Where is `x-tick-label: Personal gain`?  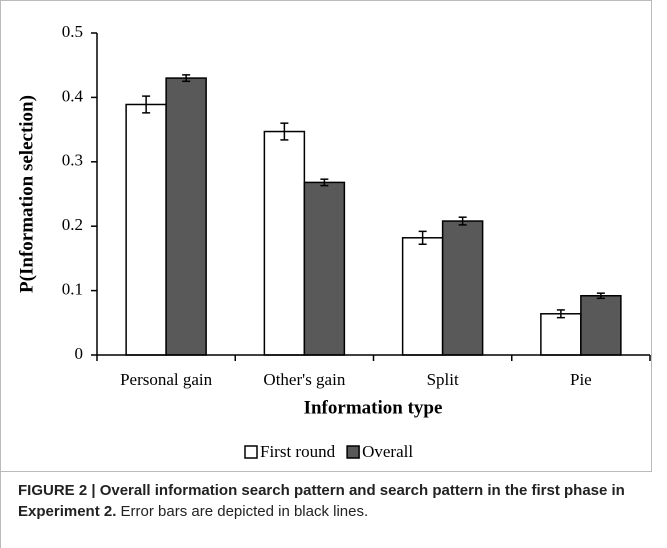
x-tick-label: Personal gain is located at coordinates (166, 379).